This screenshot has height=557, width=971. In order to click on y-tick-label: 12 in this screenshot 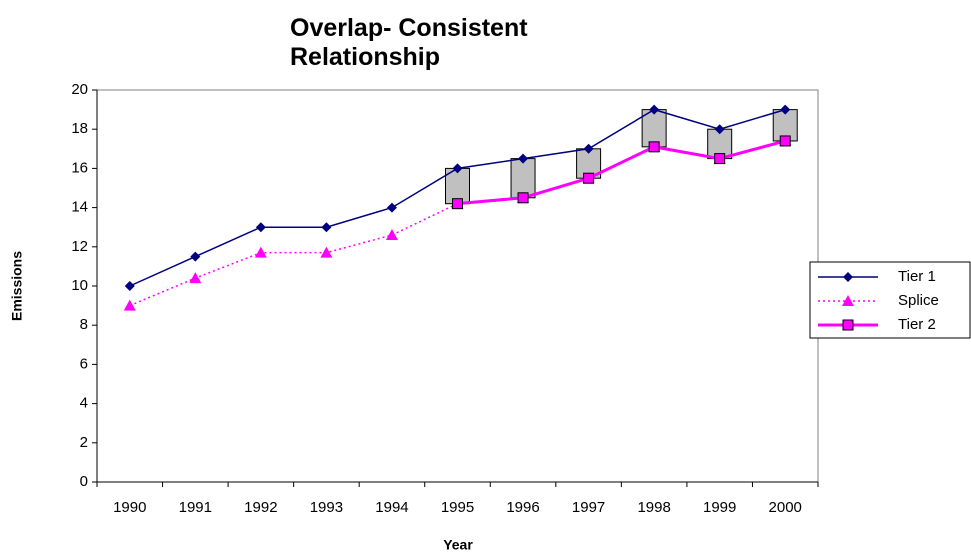, I will do `click(79, 246)`.